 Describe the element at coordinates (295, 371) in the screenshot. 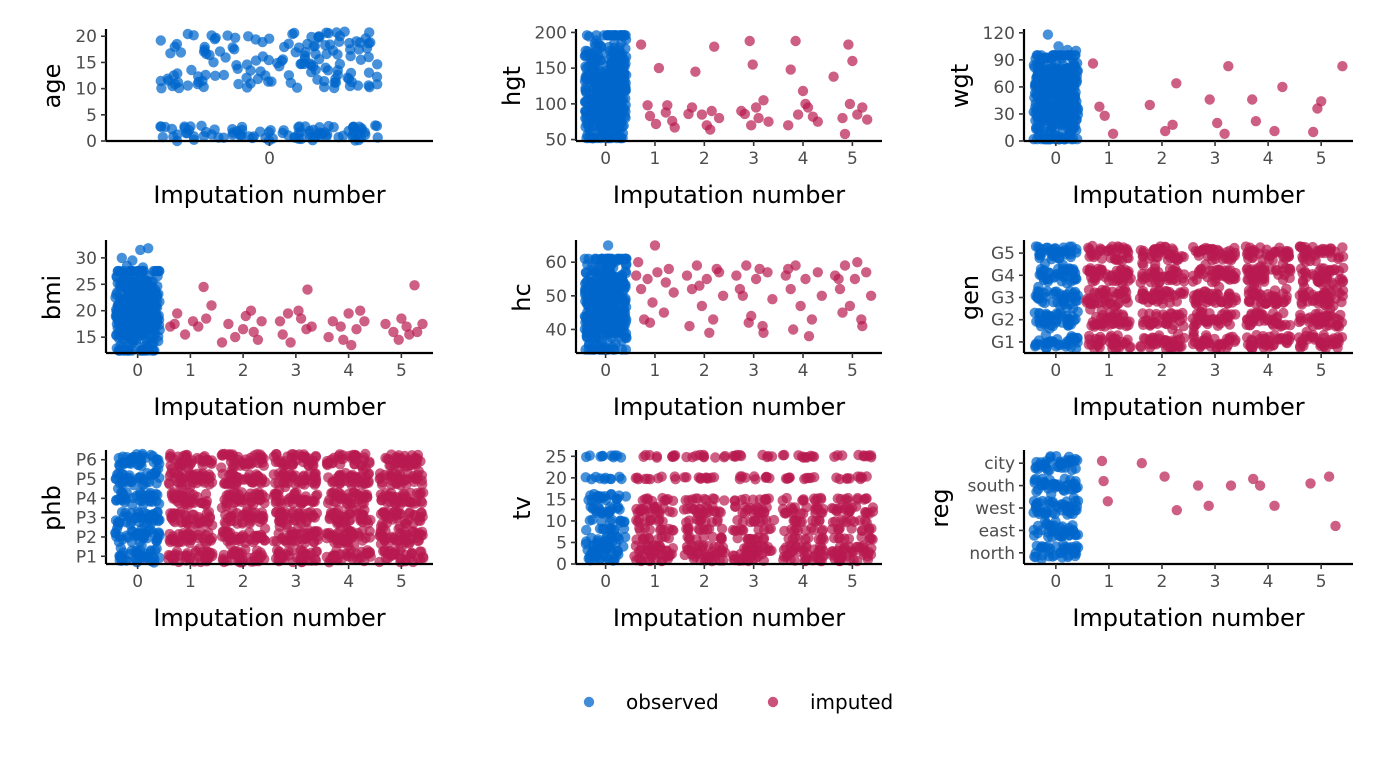

I see `x-tick-label: 3` at that location.